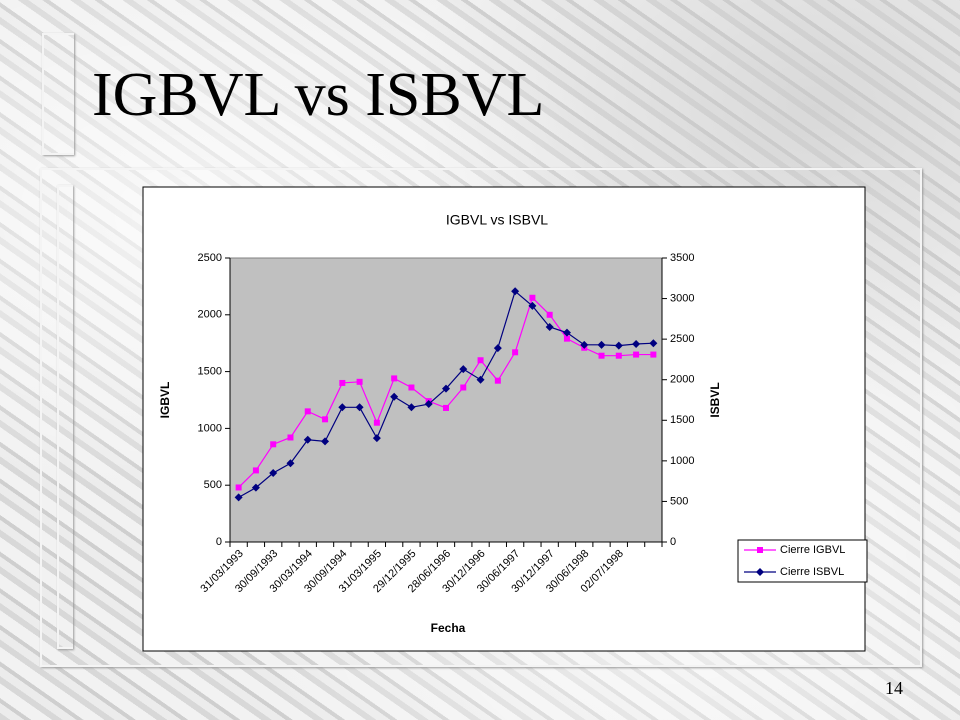 The image size is (960, 720). What do you see at coordinates (210, 428) in the screenshot?
I see `y-tick-label: 1000` at bounding box center [210, 428].